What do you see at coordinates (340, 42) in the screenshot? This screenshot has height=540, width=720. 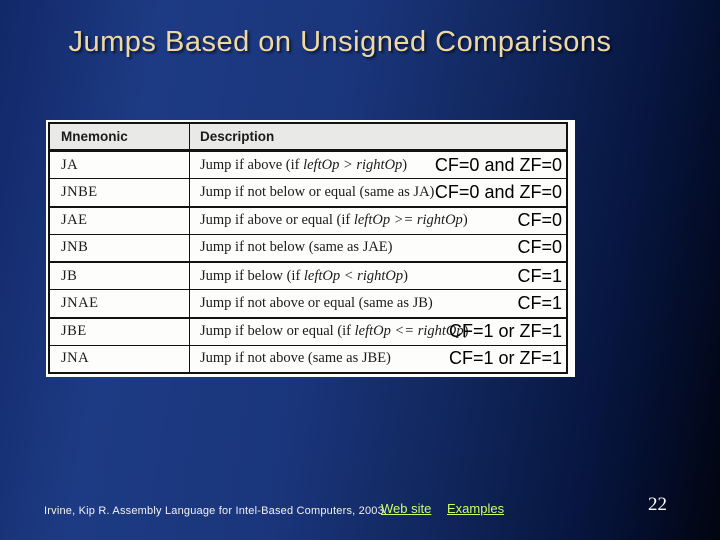 I see `slide-title: Jumps Based on Unsigned Comparisons` at bounding box center [340, 42].